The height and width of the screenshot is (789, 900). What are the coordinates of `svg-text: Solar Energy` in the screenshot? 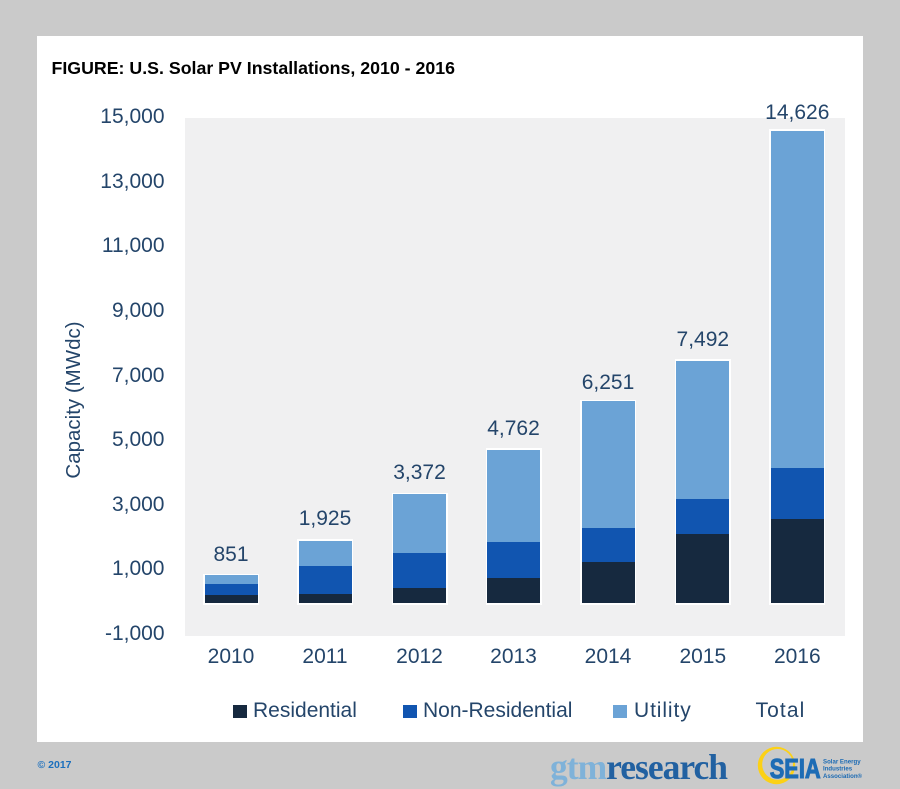 It's located at (842, 762).